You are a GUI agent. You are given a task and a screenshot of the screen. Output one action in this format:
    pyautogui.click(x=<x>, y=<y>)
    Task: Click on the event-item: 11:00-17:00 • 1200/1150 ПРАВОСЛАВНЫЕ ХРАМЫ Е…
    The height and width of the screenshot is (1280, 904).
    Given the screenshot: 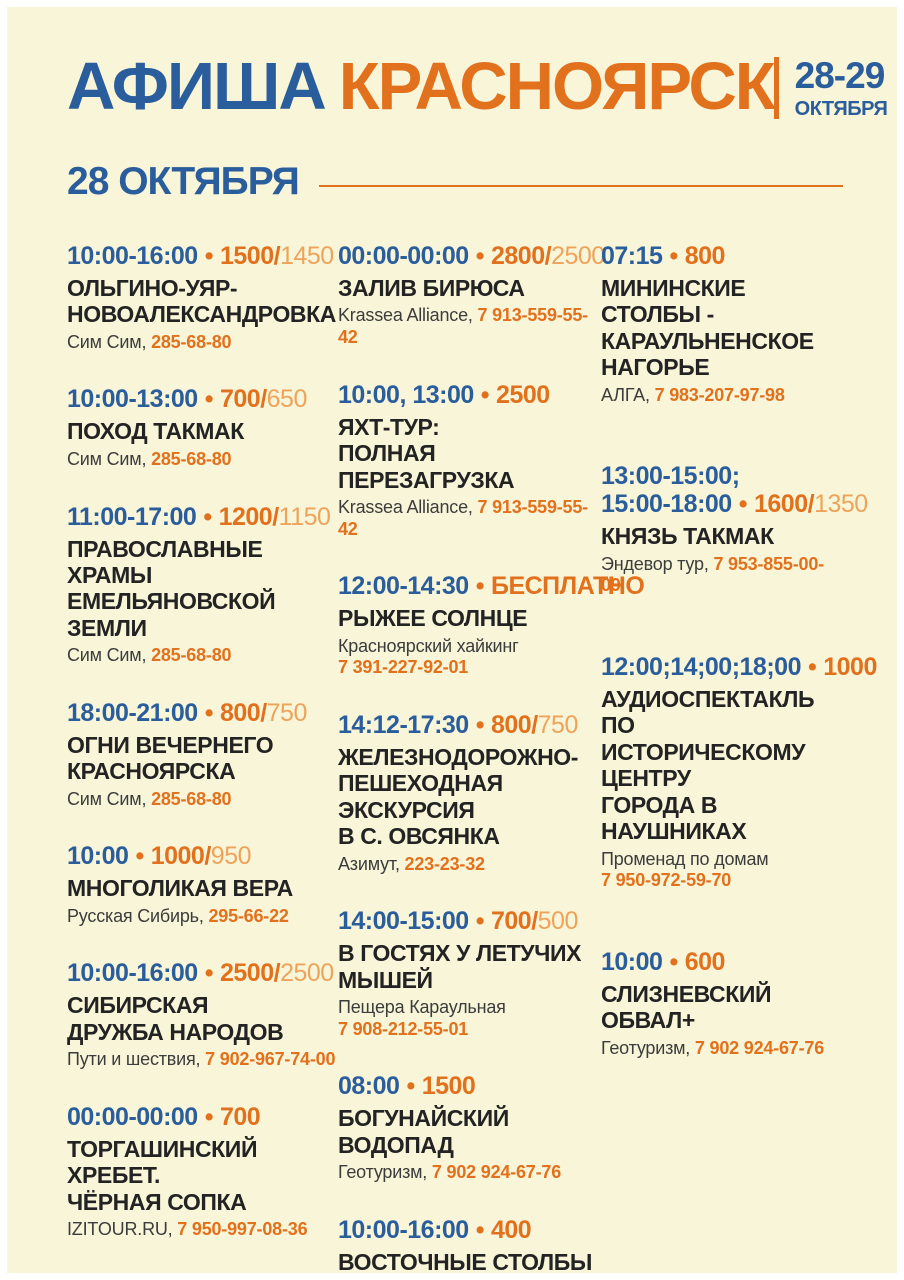 What is the action you would take?
    pyautogui.click(x=202, y=585)
    